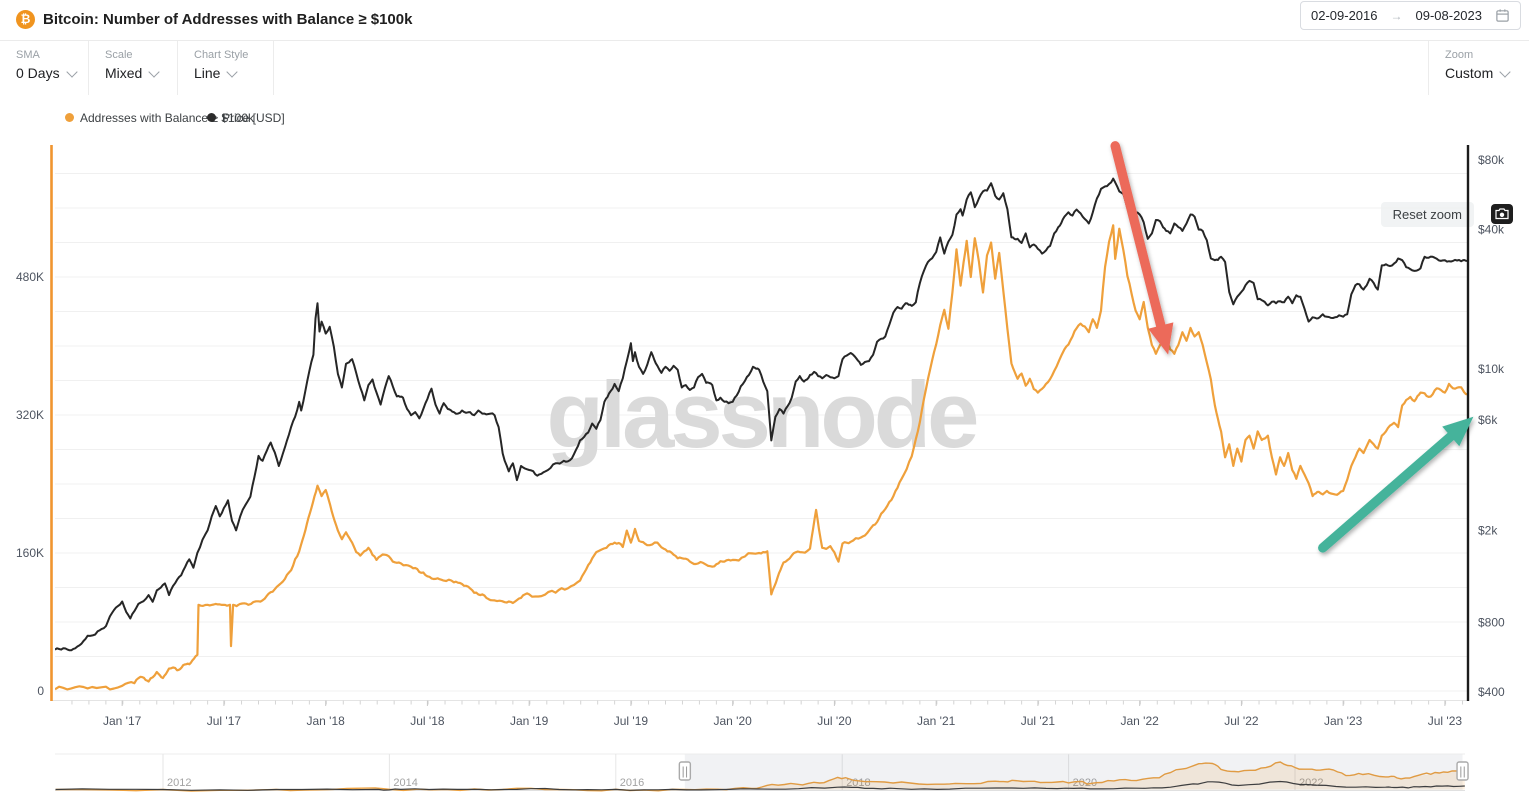 The width and height of the screenshot is (1529, 806). Describe the element at coordinates (30, 553) in the screenshot. I see `y-axis-label-left: 160K` at that location.